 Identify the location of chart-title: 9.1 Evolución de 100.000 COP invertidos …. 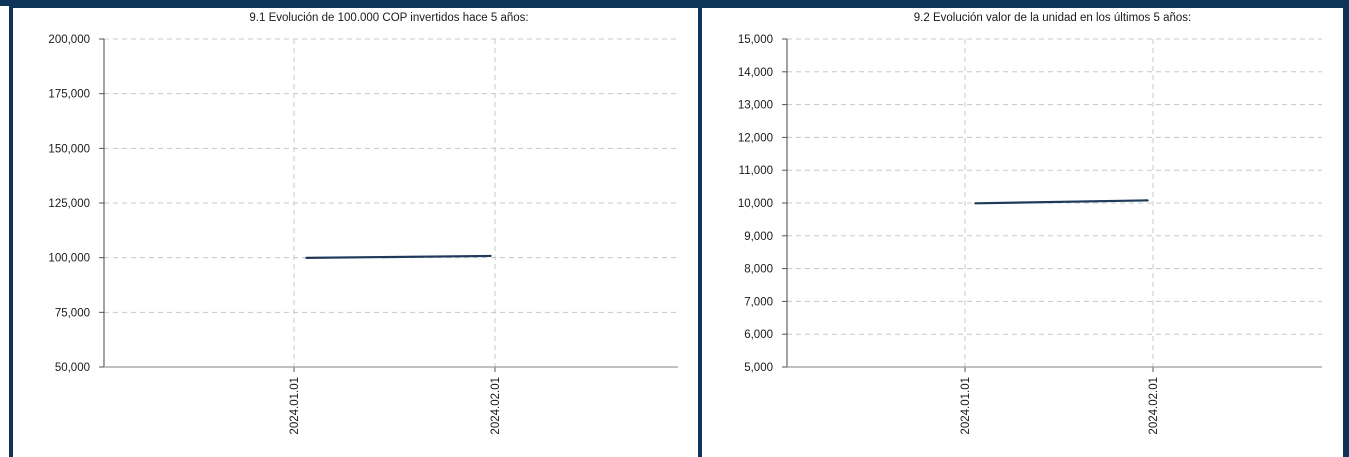
(388, 18).